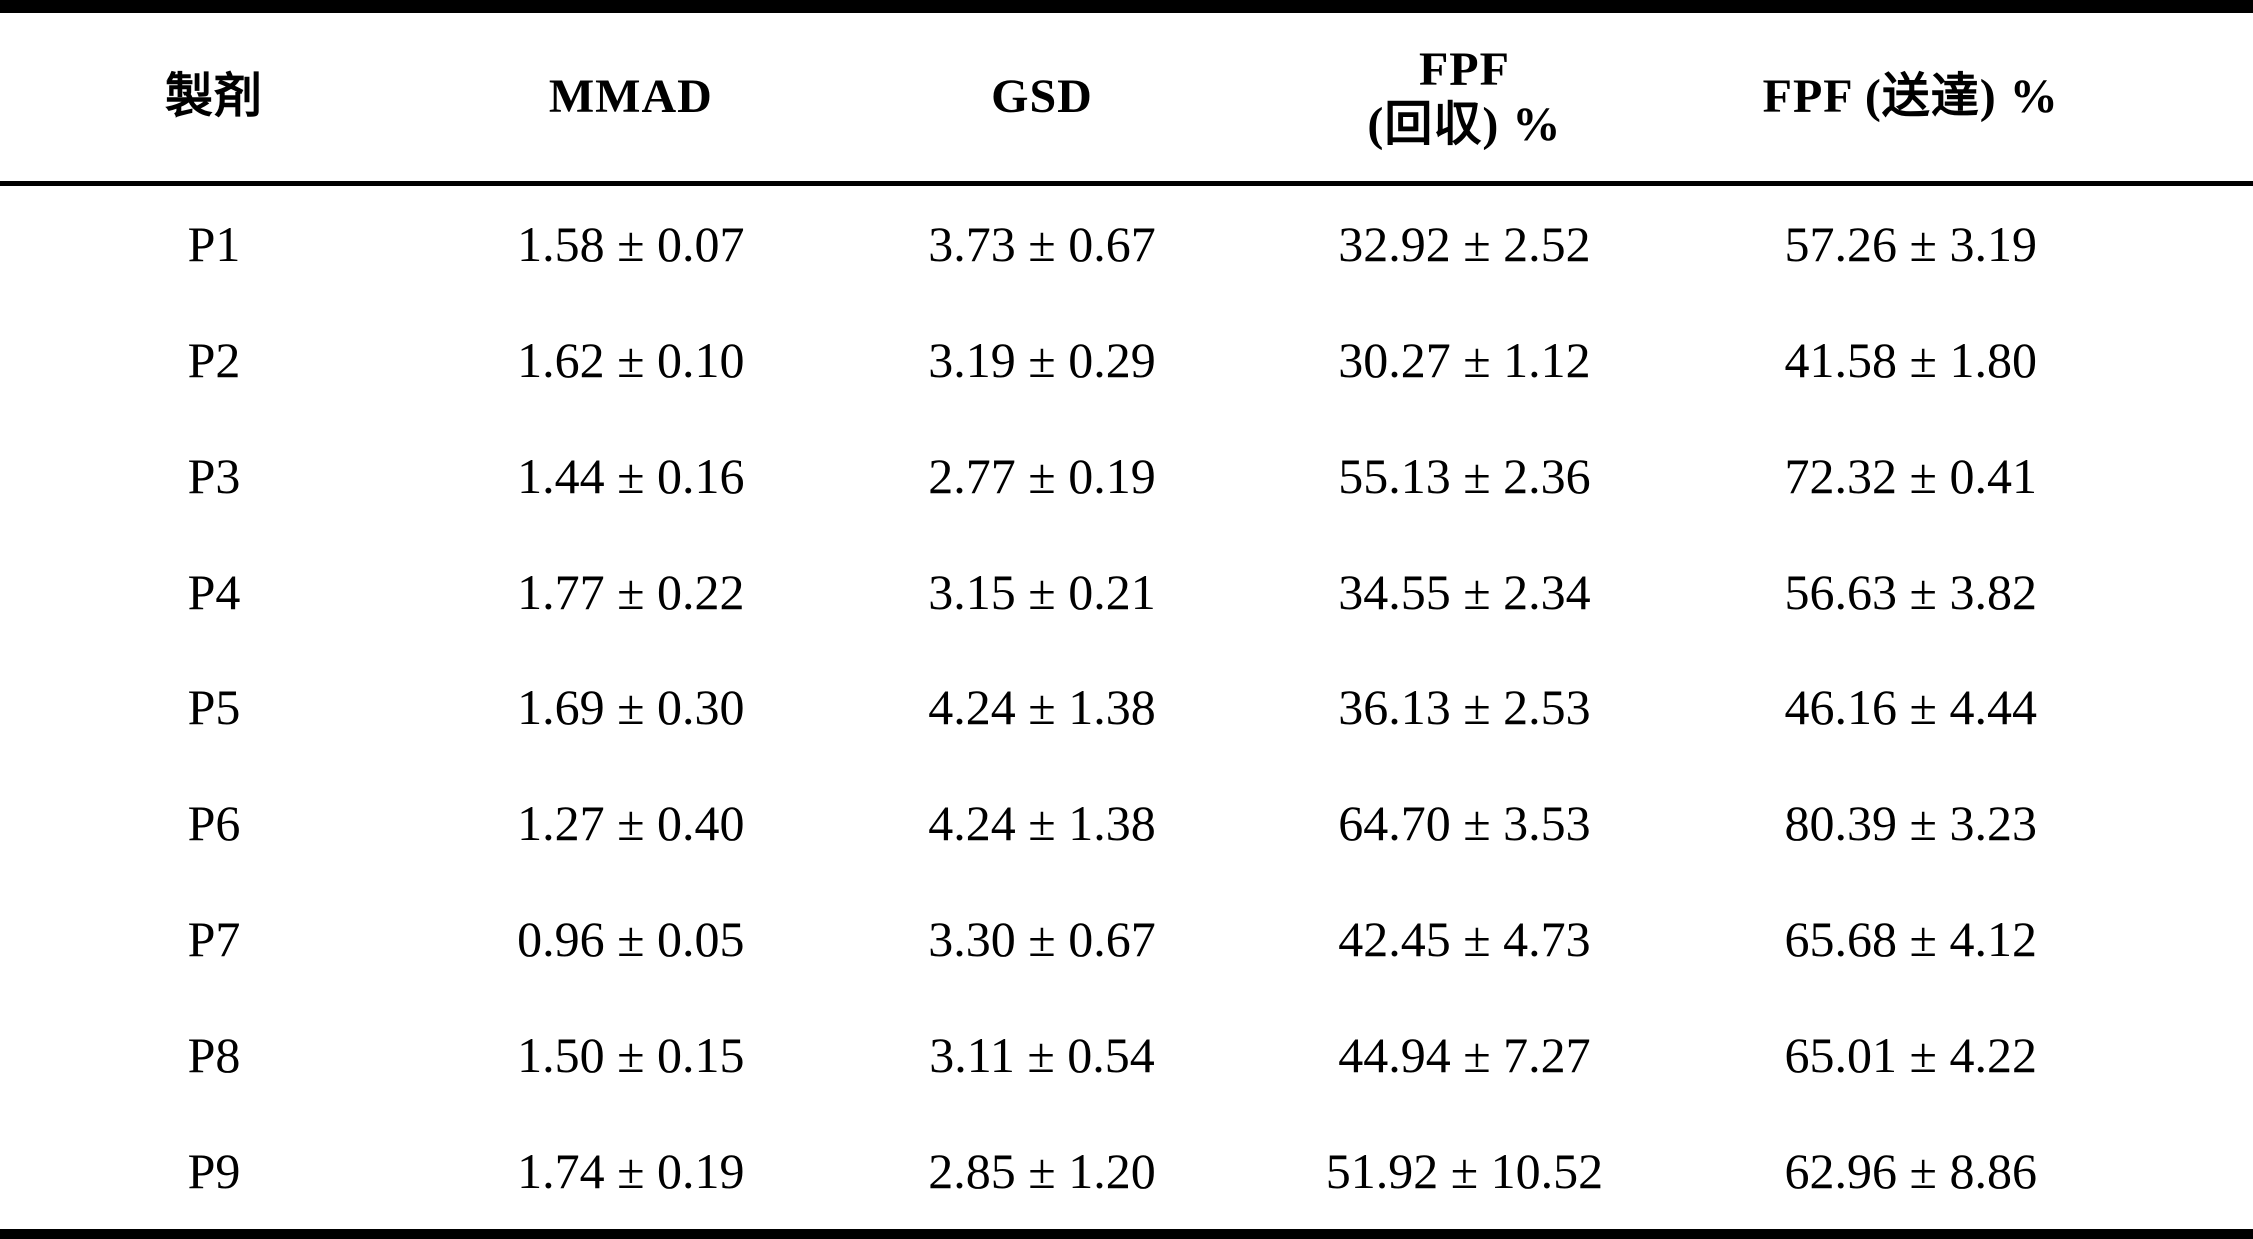 This screenshot has height=1239, width=2253. I want to click on value-cell: 2.77 ± 0.19, so click(1042, 475).